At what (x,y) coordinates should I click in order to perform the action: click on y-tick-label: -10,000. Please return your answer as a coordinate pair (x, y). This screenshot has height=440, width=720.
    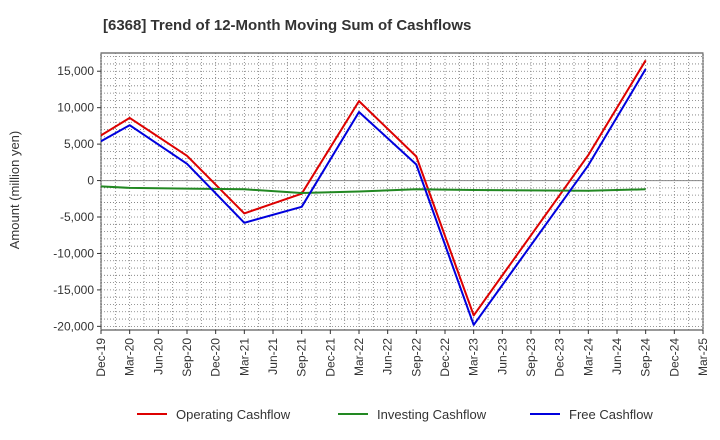
    Looking at the image, I should click on (73, 253).